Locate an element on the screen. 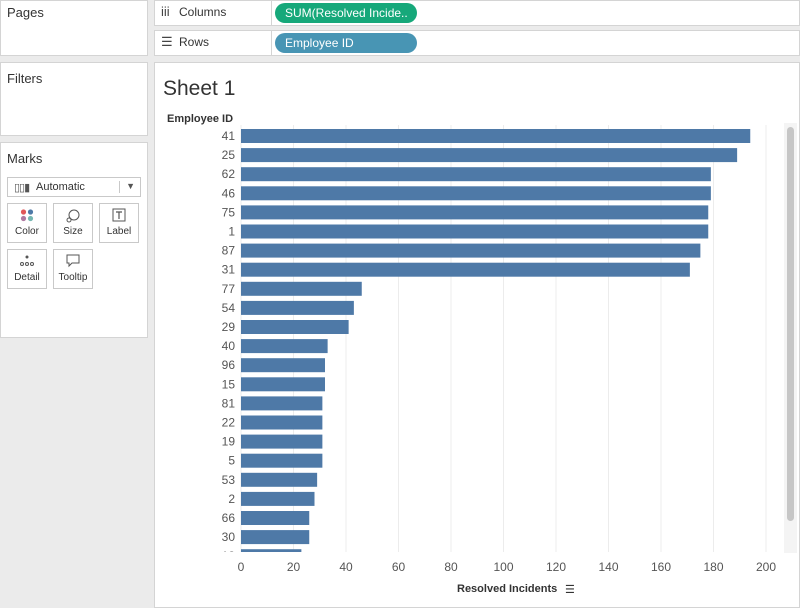 The image size is (800, 608). filters-title: Filters is located at coordinates (25, 78).